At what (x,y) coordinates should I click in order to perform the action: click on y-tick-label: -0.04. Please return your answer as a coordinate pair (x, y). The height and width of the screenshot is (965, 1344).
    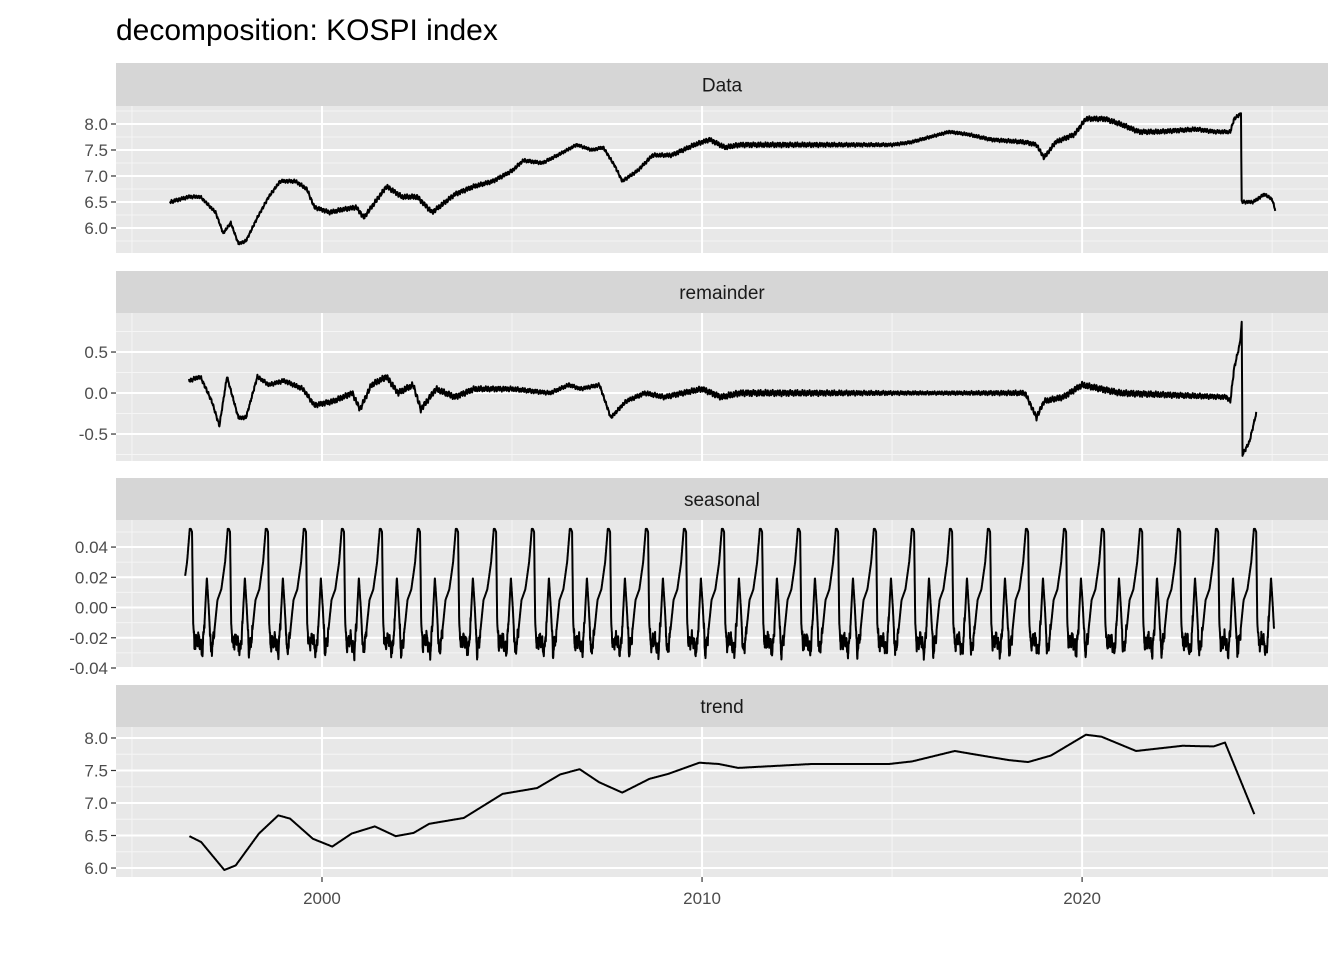
    Looking at the image, I should click on (88, 668).